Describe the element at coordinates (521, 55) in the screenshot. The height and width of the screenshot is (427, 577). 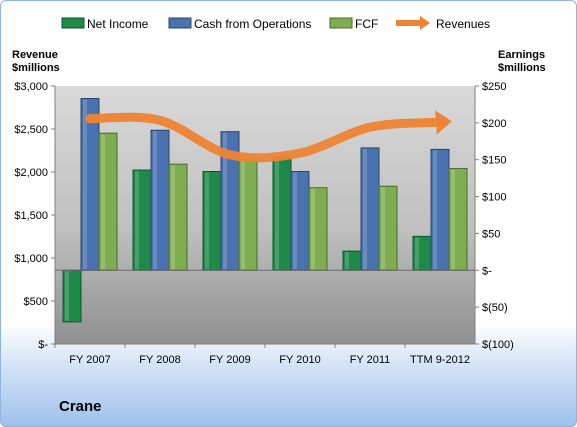
I see `right-axis-title: Earnings` at that location.